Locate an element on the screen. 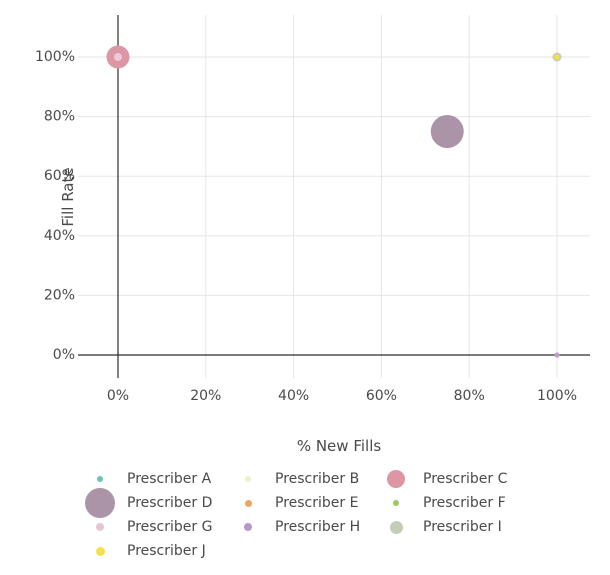 This screenshot has width=610, height=575. legend-label-prescriber-a: Prescriber A is located at coordinates (169, 479).